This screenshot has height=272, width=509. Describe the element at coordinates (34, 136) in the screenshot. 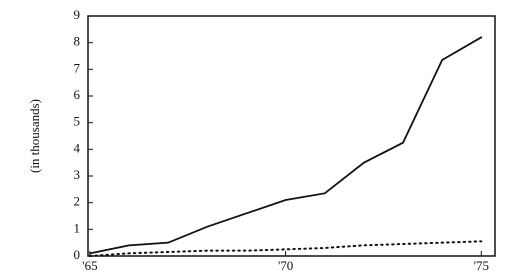

I see `y-axis-label: (in thousands)` at that location.